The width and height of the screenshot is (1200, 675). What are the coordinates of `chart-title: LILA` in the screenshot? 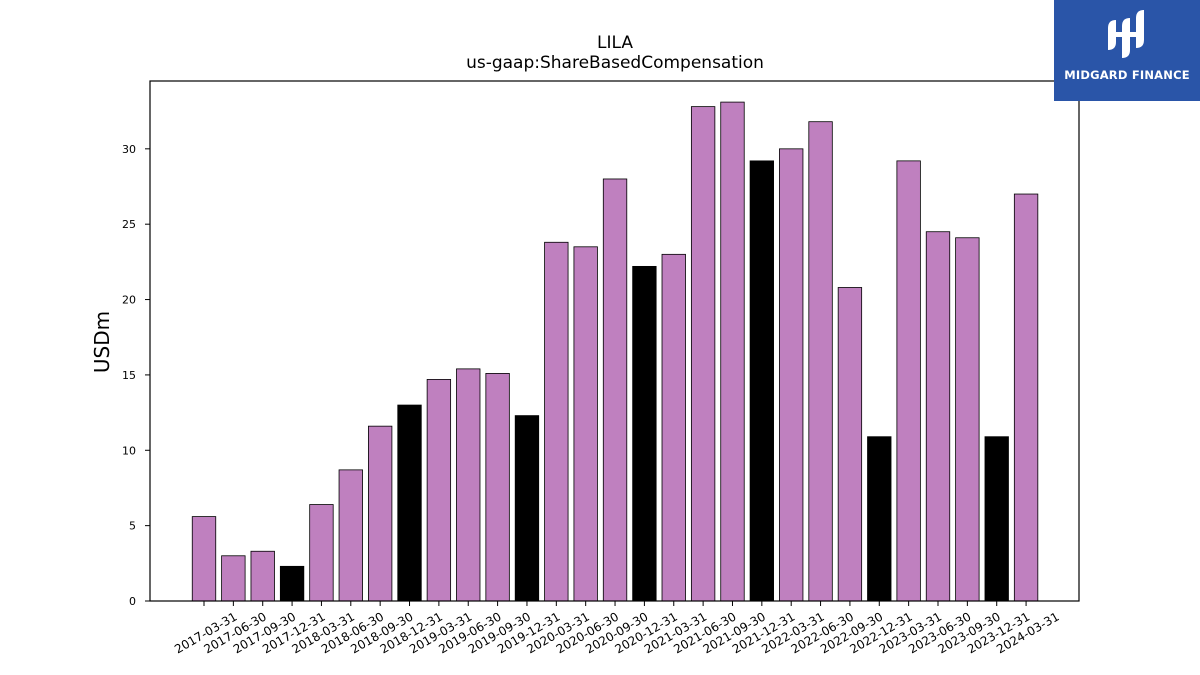 It's located at (615, 43).